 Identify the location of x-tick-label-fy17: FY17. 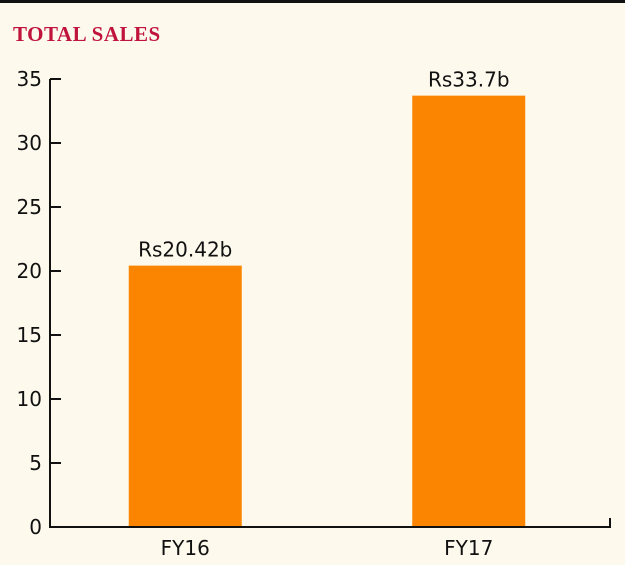
(468, 548).